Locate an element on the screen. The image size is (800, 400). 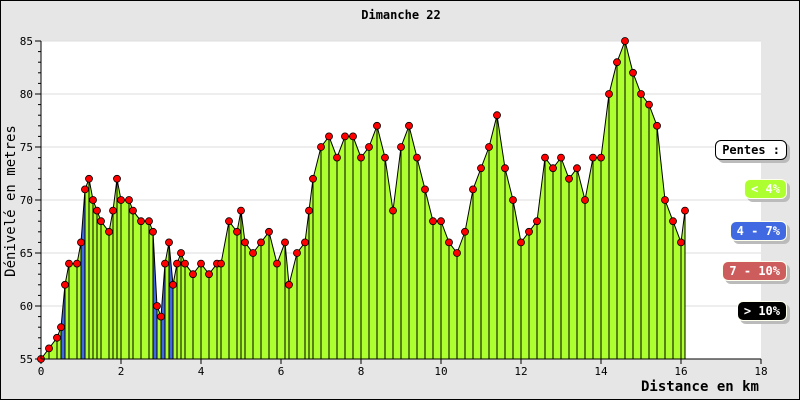
y-tick-label: 65 is located at coordinates (26, 253).